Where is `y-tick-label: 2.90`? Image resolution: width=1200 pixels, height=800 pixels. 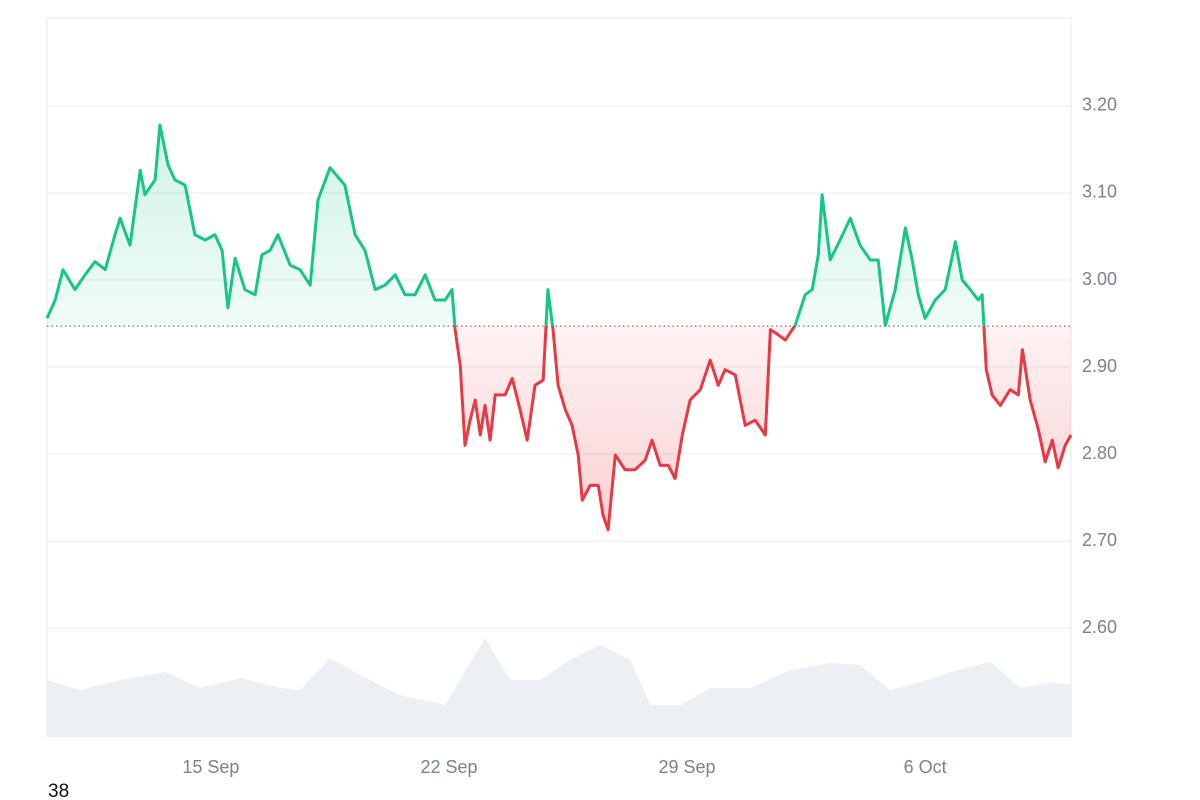
y-tick-label: 2.90 is located at coordinates (1099, 366).